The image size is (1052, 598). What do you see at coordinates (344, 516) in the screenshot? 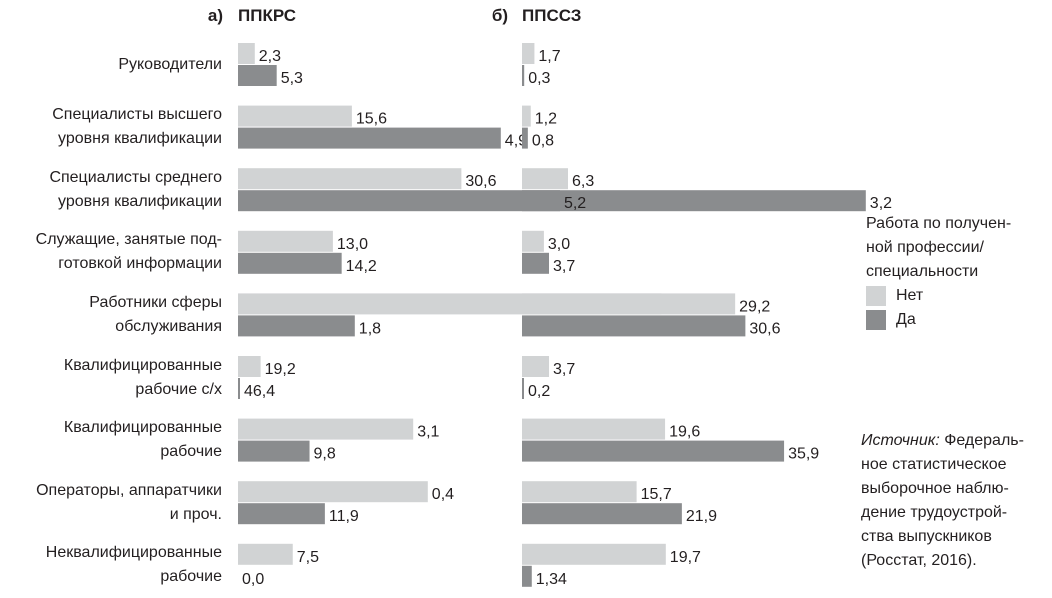
I see `data-label: 11,9` at bounding box center [344, 516].